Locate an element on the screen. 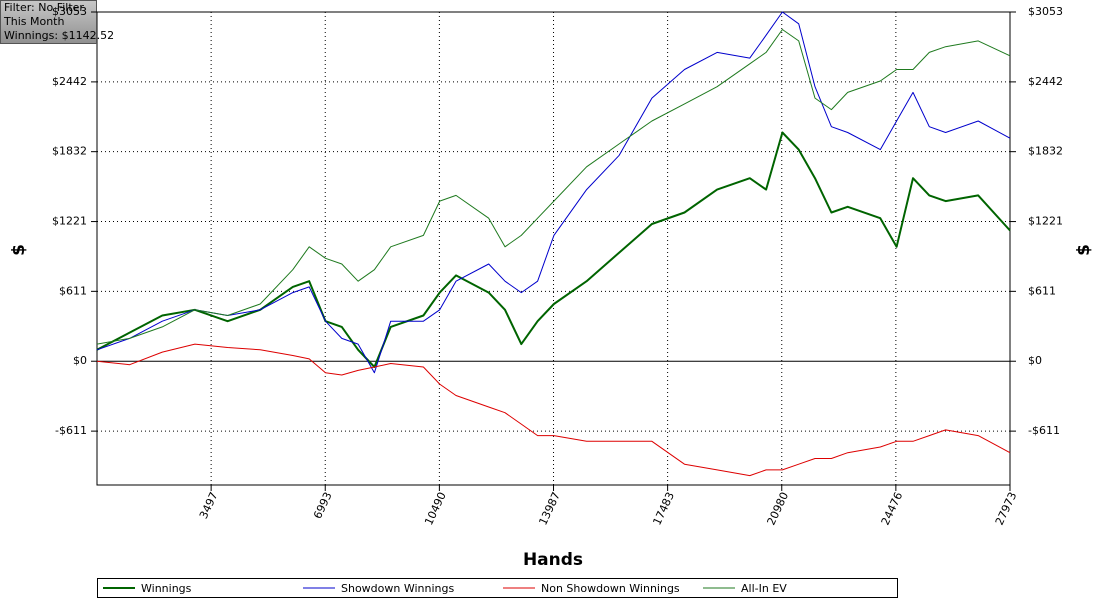  y-tick-label: $1832 is located at coordinates (69, 151).